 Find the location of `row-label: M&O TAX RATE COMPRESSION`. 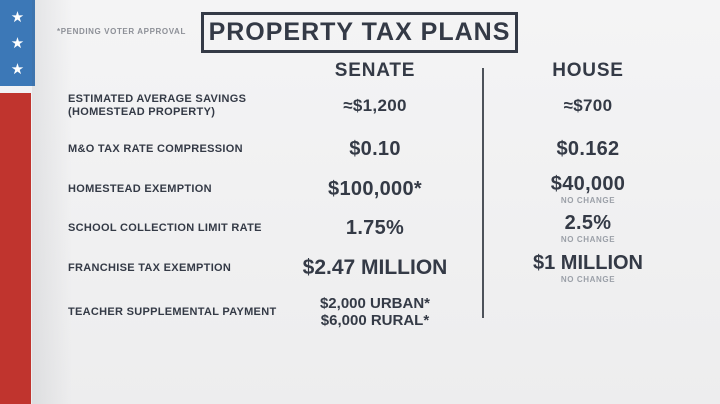

row-label: M&O TAX RATE COMPRESSION is located at coordinates (155, 148).